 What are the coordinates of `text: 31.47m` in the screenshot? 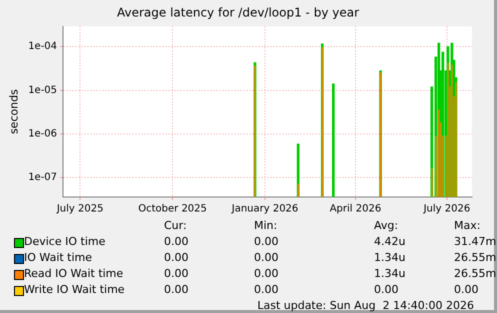 It's located at (475, 241).